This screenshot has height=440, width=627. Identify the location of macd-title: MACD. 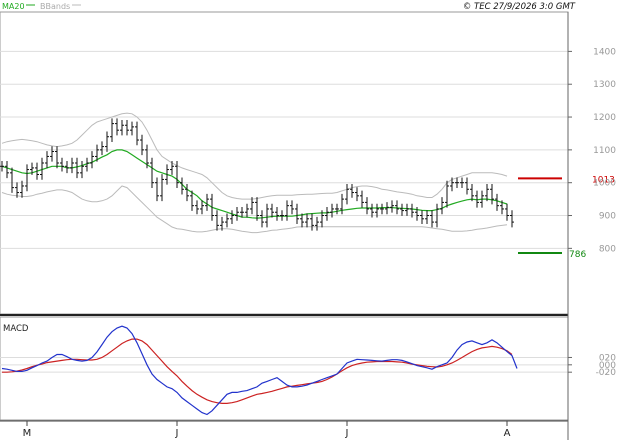
(16, 329).